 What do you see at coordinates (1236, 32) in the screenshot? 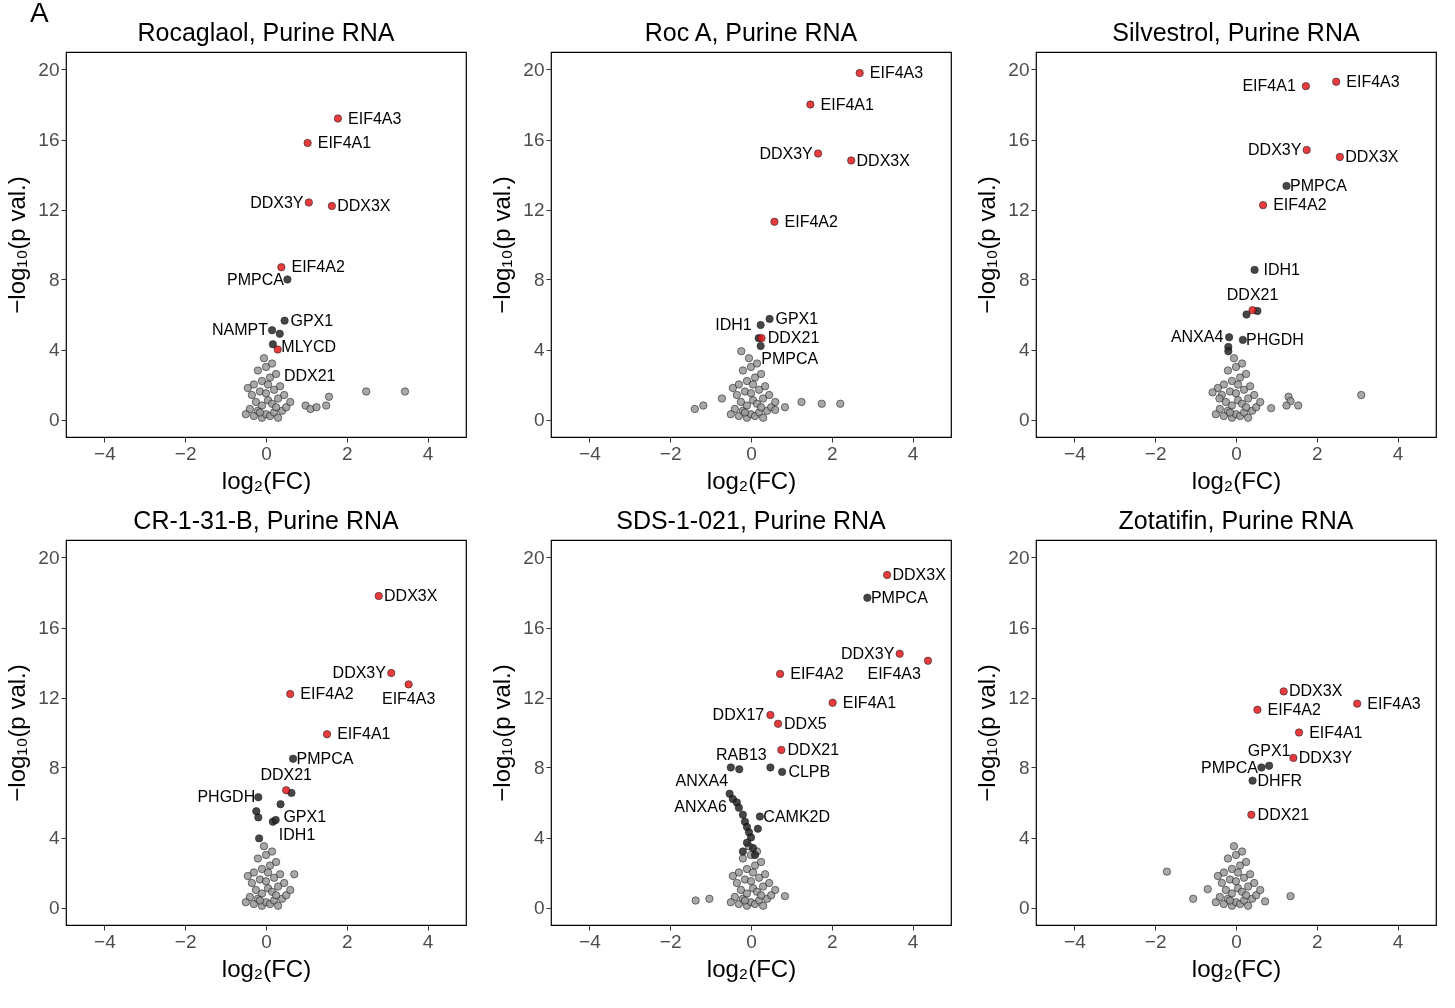
I see `chart-title: Silvestrol, Purine RNA` at bounding box center [1236, 32].